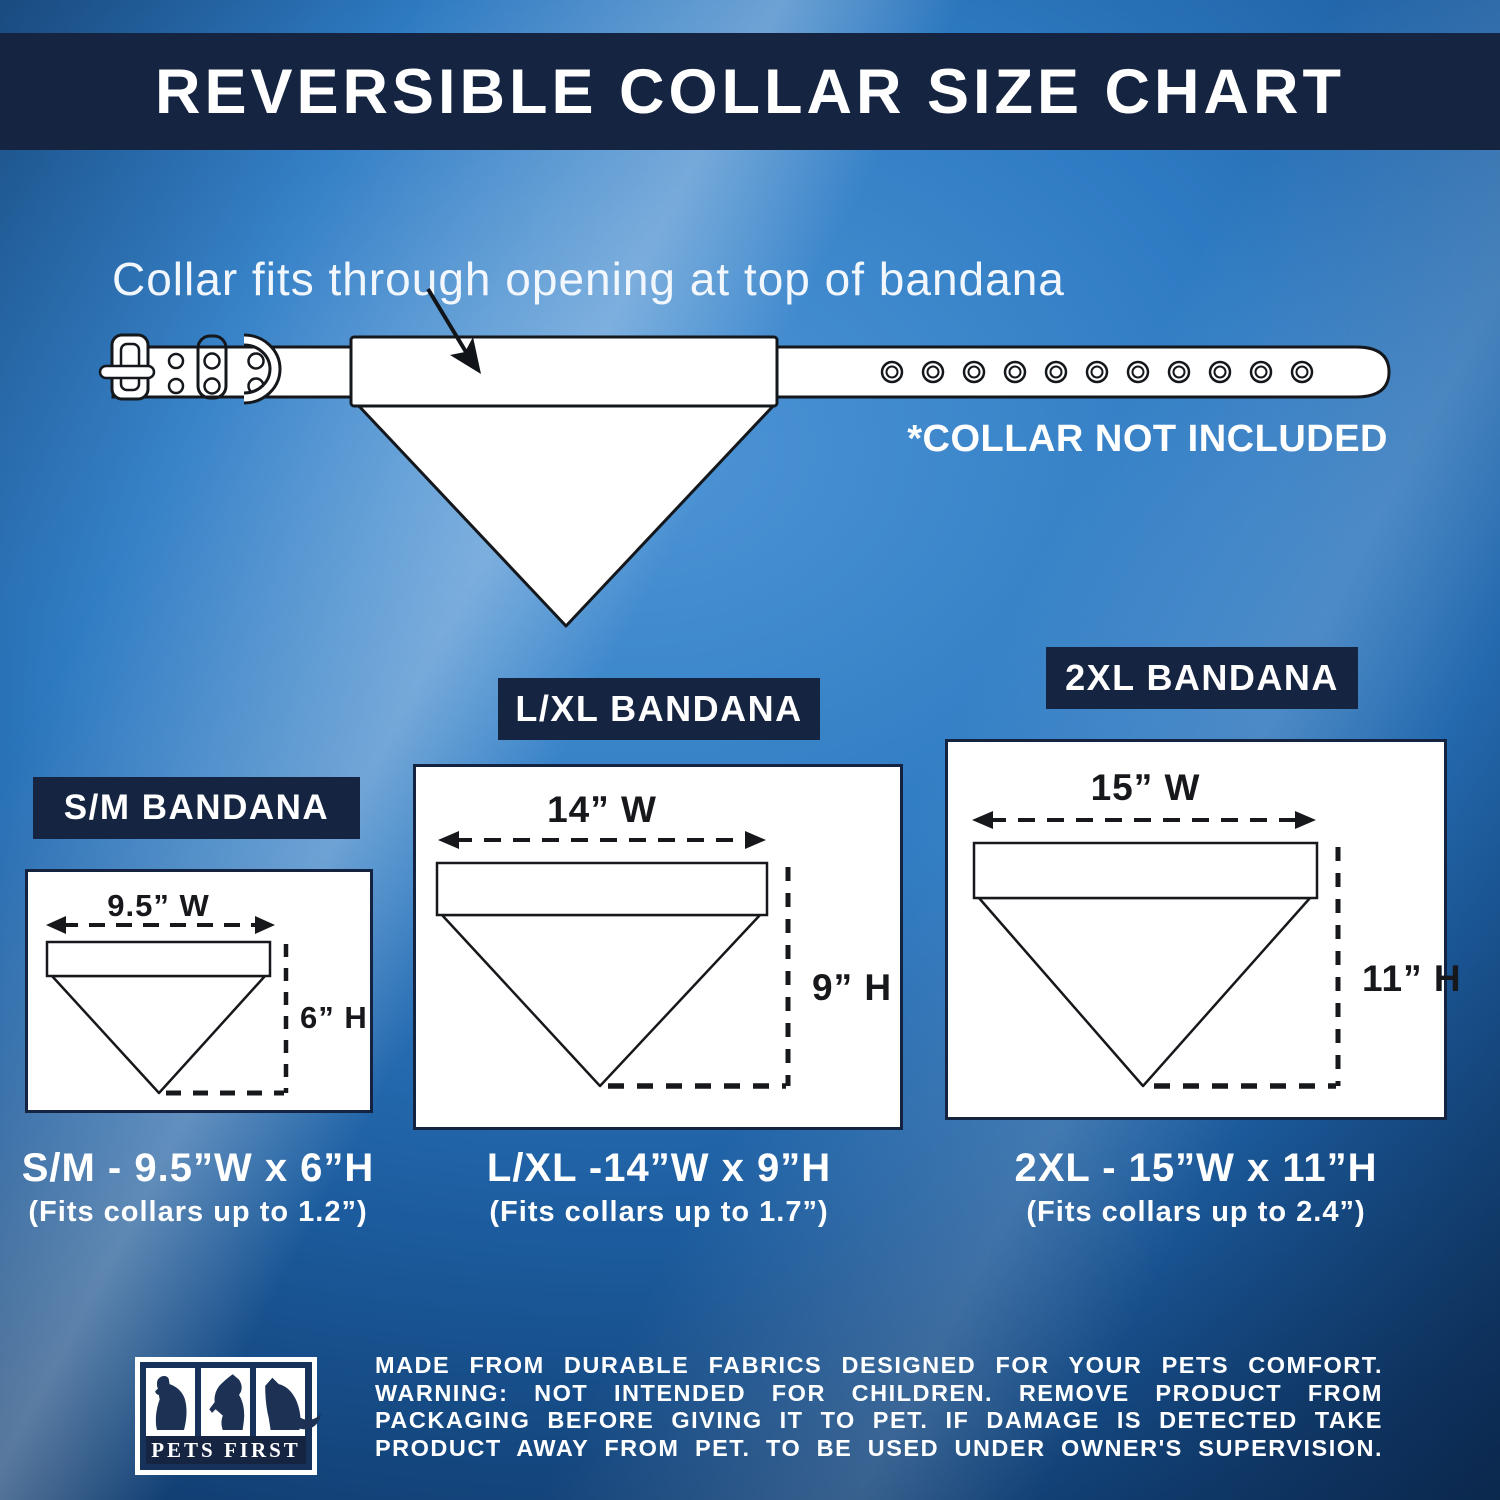 This screenshot has height=1500, width=1500. Describe the element at coordinates (659, 1168) in the screenshot. I see `caption-lxl: L/XL -14”W x 9”H` at that location.